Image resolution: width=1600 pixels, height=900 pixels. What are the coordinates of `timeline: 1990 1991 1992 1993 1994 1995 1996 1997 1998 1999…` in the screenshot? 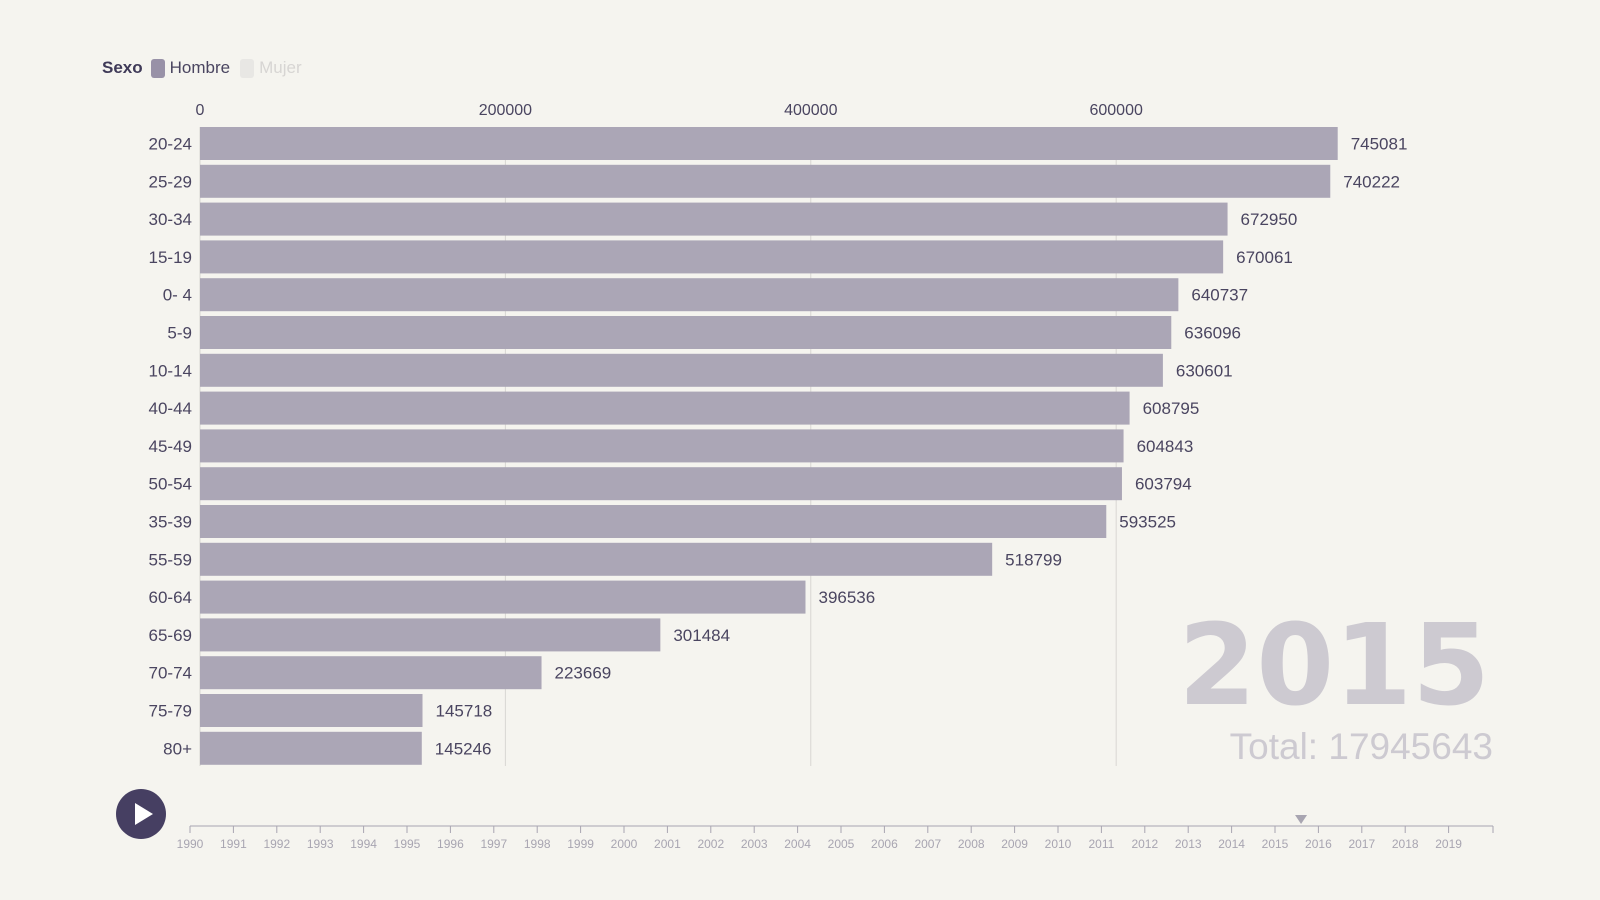 It's located at (835, 833).